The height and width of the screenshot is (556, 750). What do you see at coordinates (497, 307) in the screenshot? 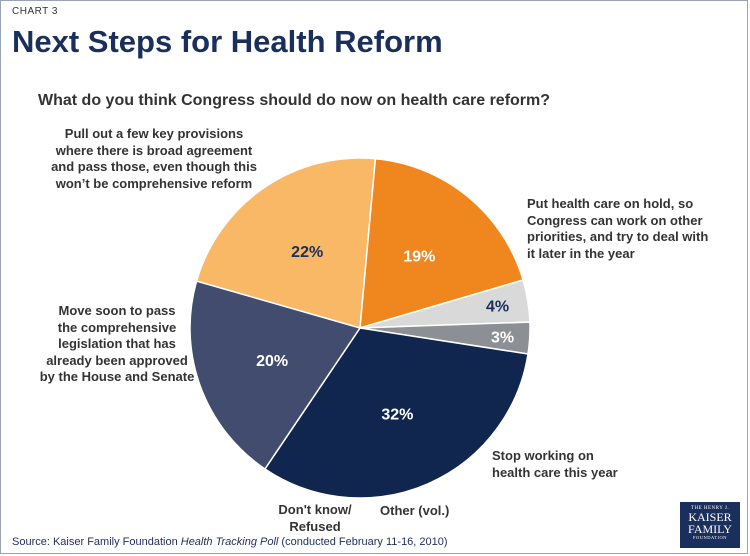
I see `pie-value-other: 4%` at bounding box center [497, 307].